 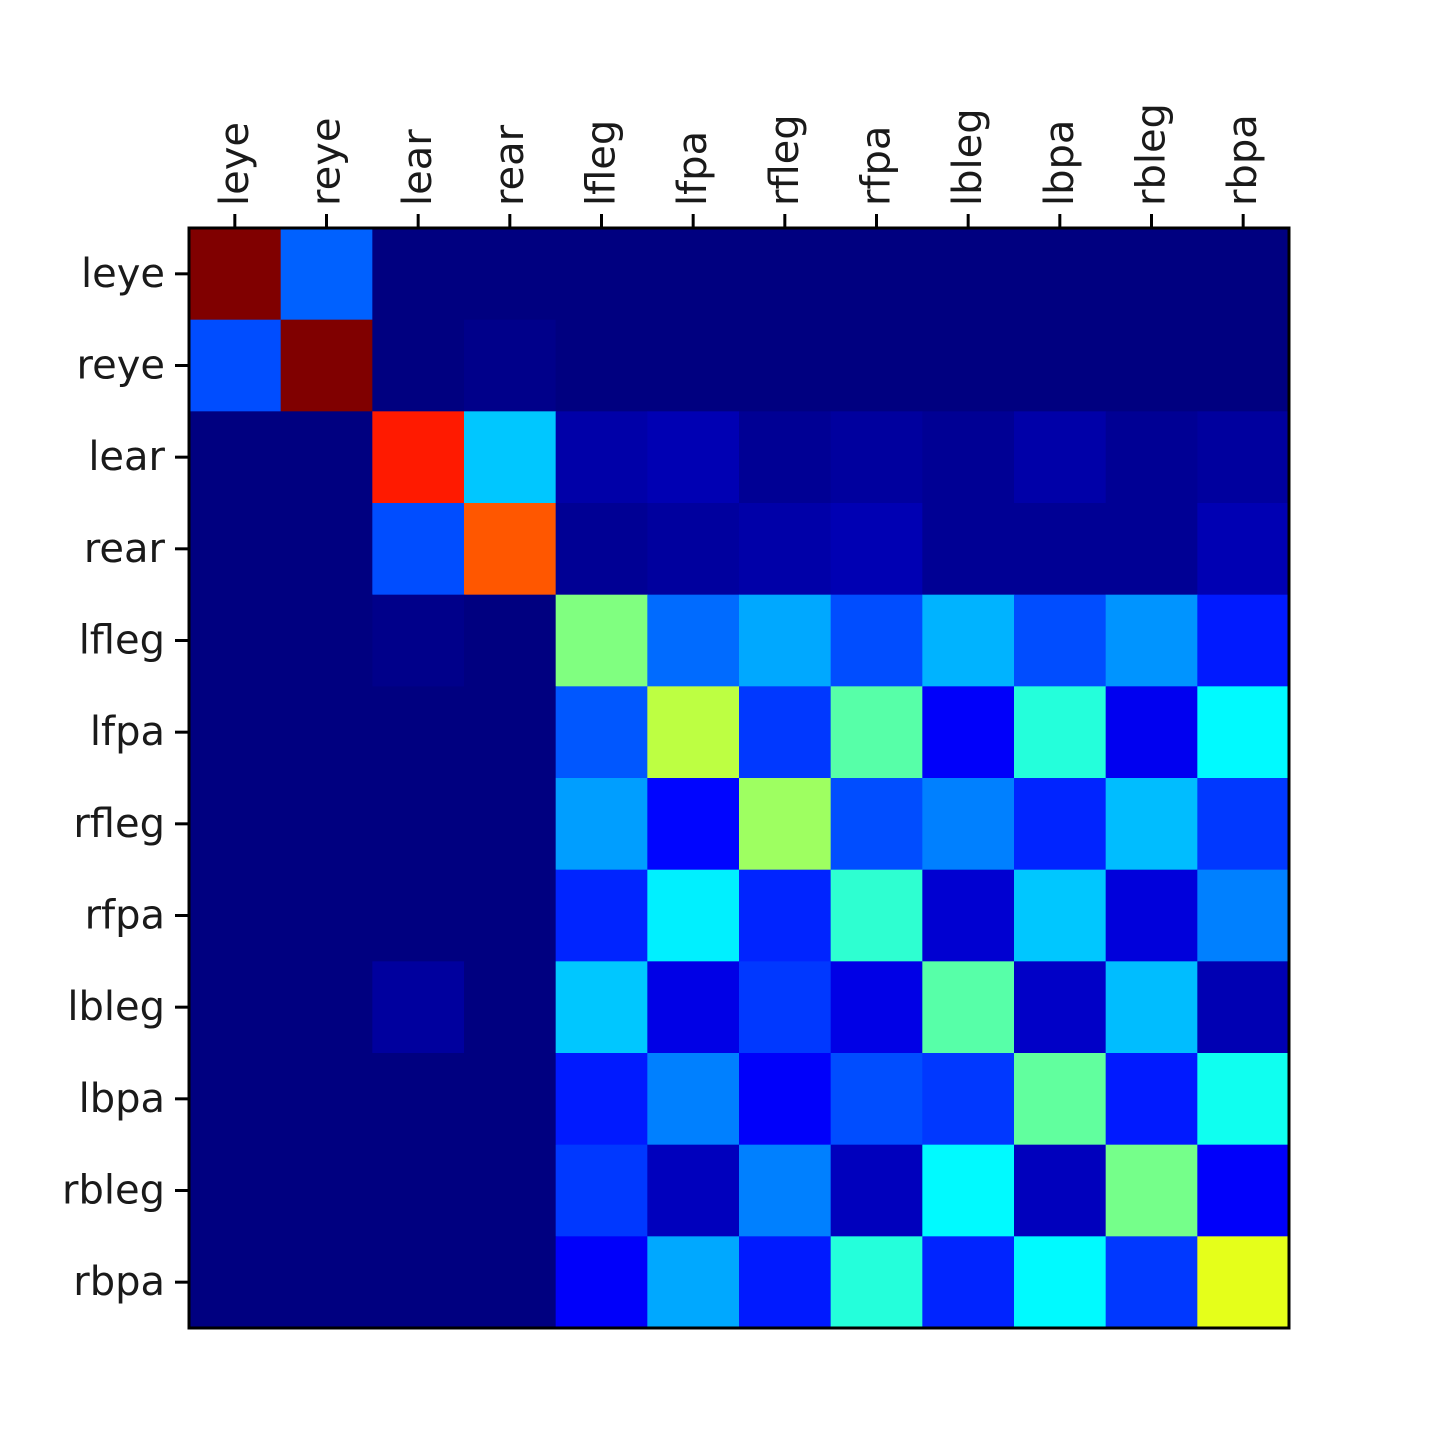 What do you see at coordinates (1060, 457) in the screenshot?
I see `heatmap-cell-lear-lbpa` at bounding box center [1060, 457].